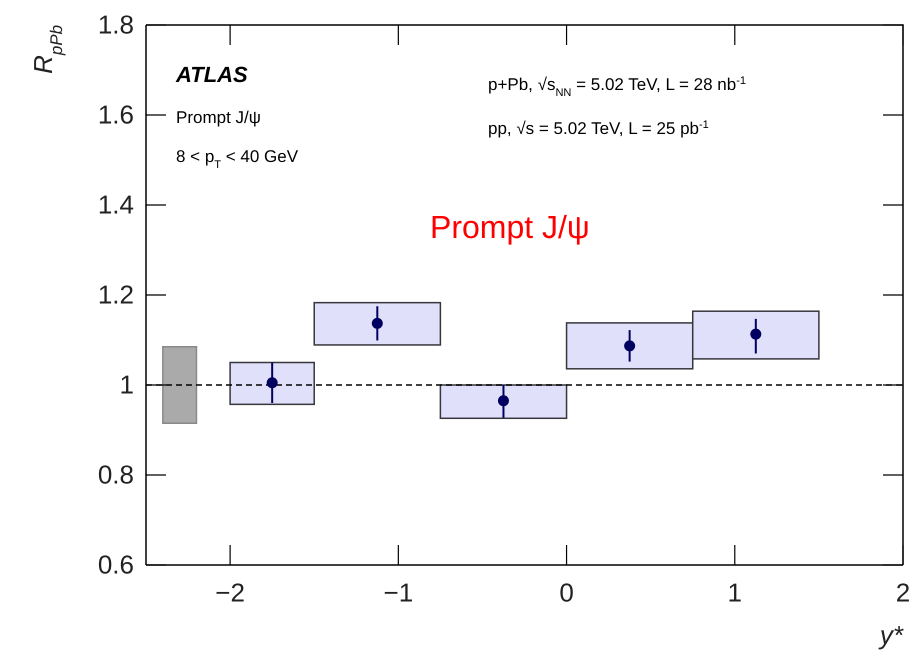 This screenshot has width=912, height=656. Describe the element at coordinates (116, 474) in the screenshot. I see `y-tick-label: 0.8` at that location.